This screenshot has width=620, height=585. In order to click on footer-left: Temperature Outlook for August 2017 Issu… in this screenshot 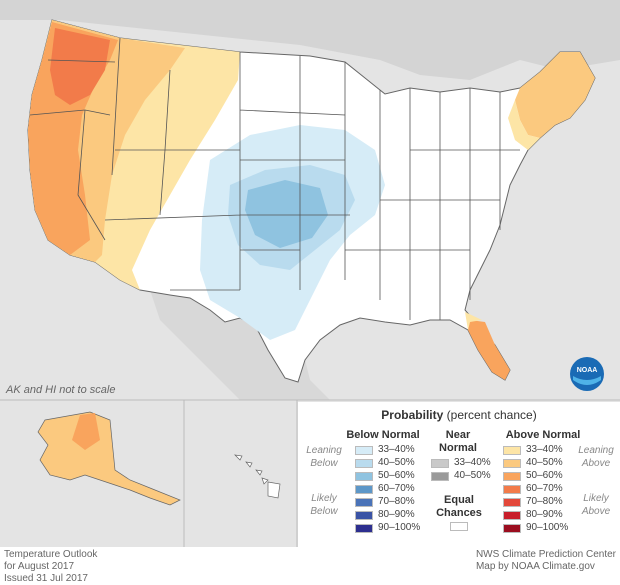, I will do `click(50, 567)`.